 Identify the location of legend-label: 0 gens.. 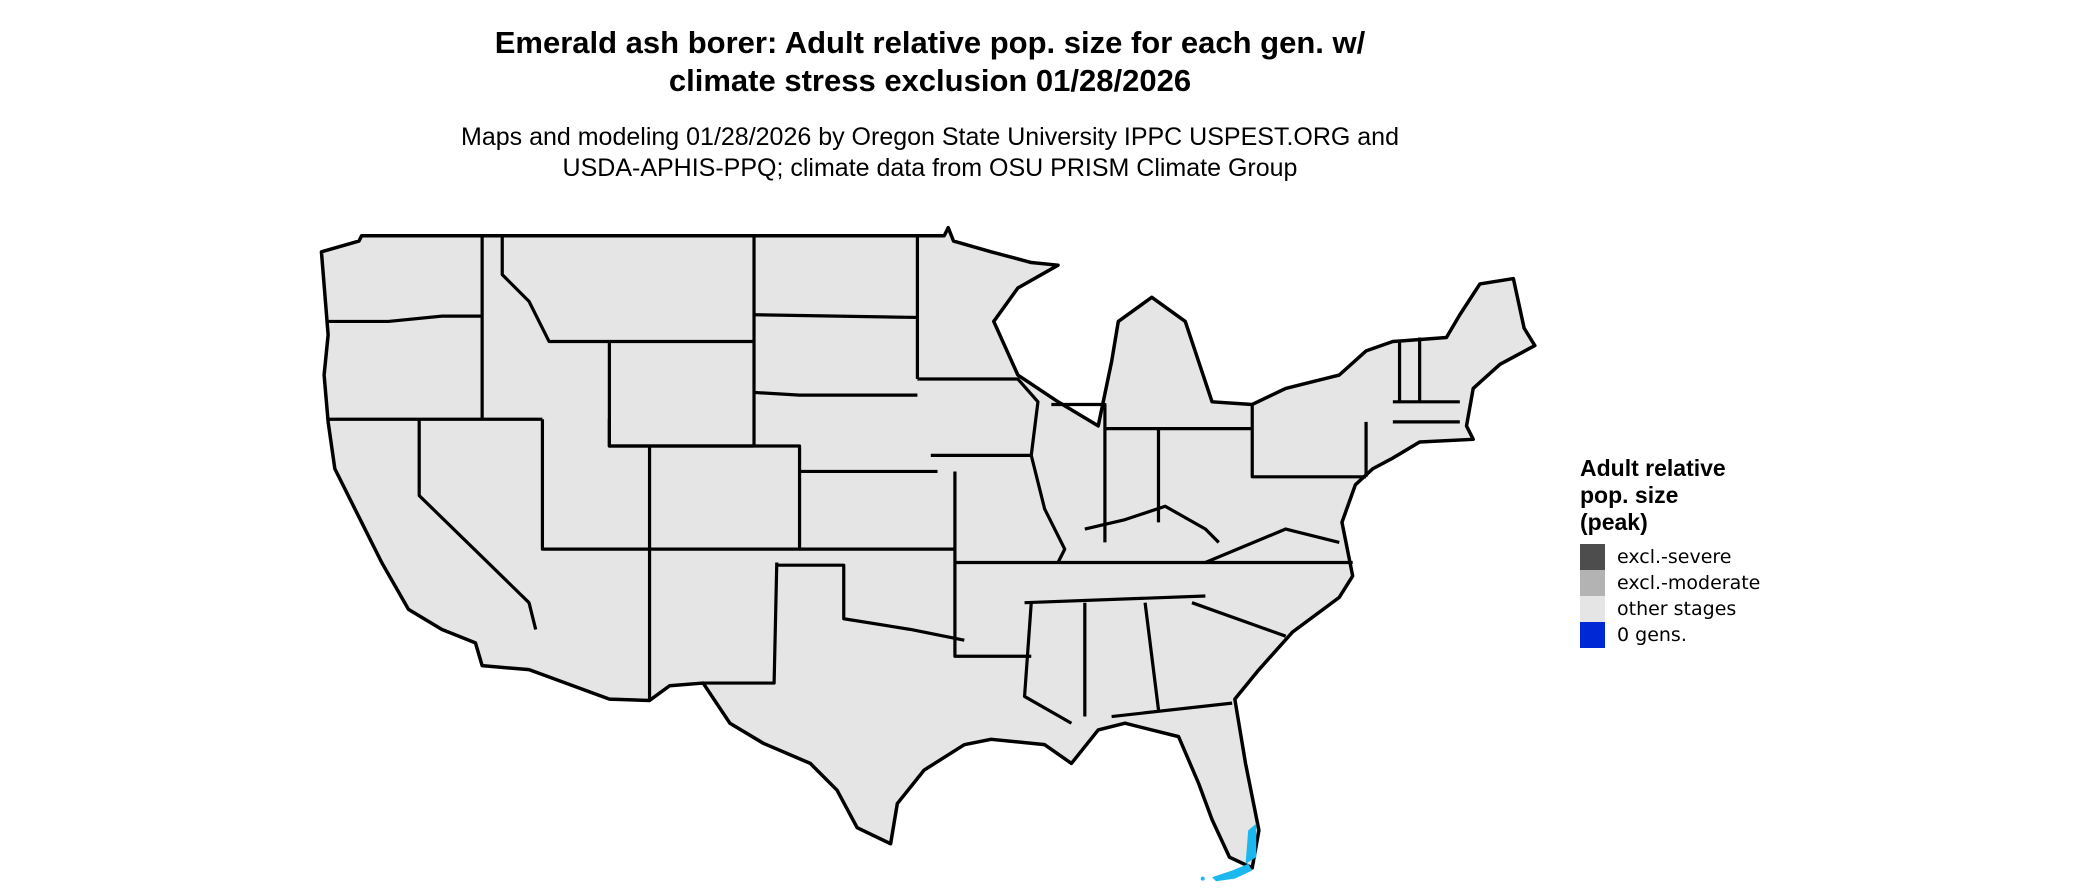
(1652, 635).